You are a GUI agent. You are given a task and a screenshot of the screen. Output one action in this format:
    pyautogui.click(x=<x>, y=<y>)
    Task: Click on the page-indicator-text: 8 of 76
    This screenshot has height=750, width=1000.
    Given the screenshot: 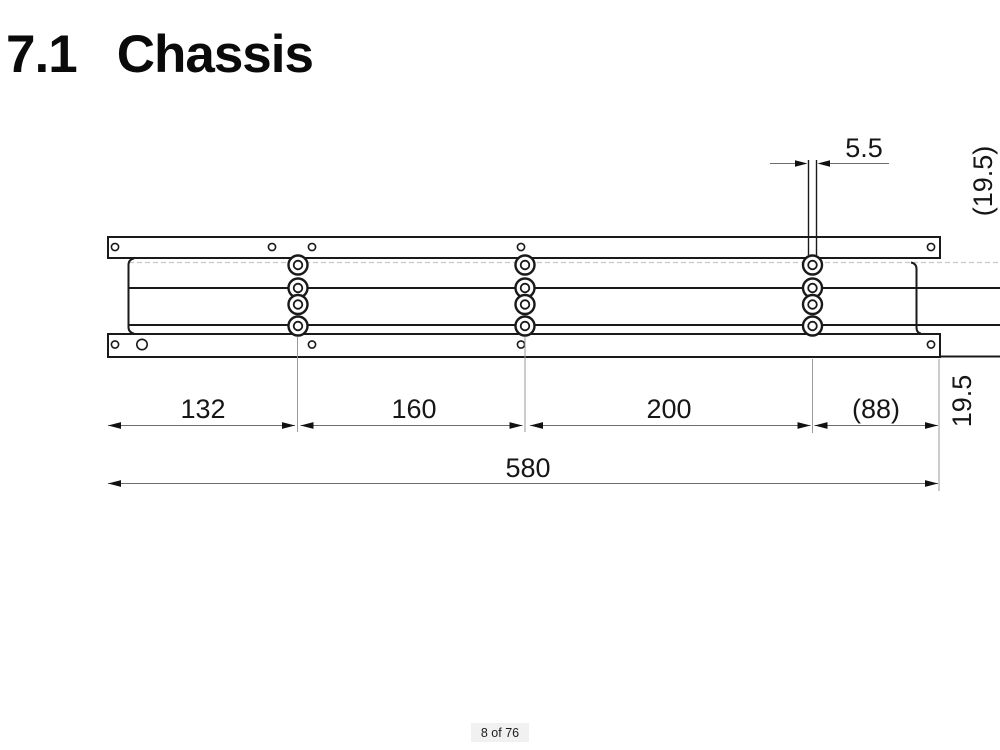 What is the action you would take?
    pyautogui.click(x=500, y=732)
    